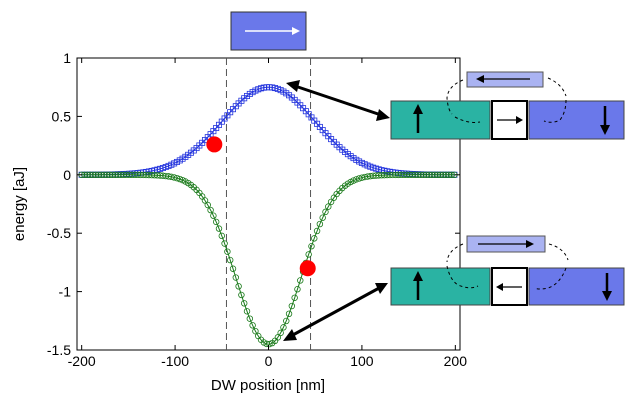 This screenshot has width=628, height=399. Describe the element at coordinates (456, 361) in the screenshot. I see `x-tick-label: 200` at that location.